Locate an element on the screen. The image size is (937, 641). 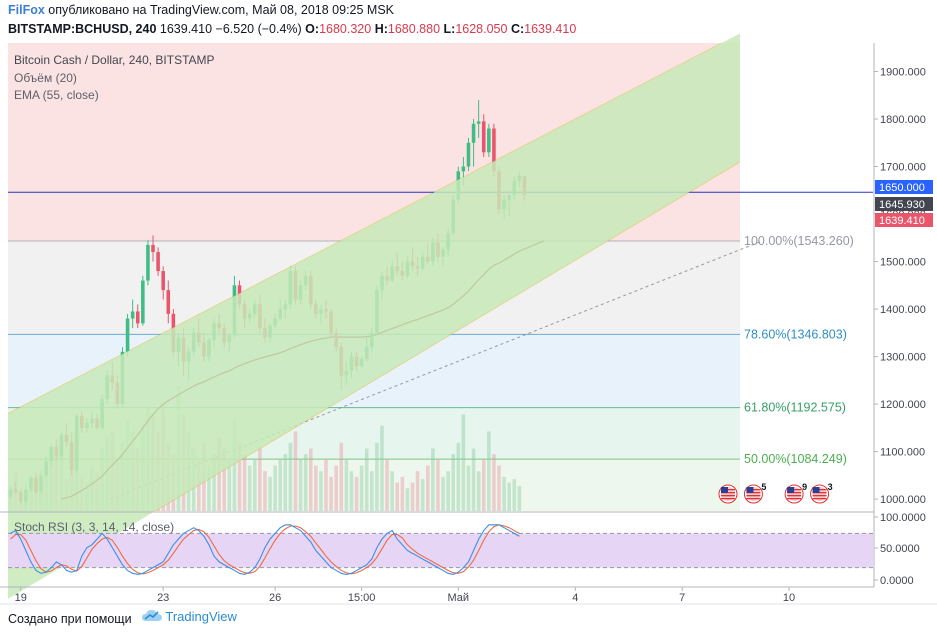
price-tag-label: 1639.410 is located at coordinates (902, 221).